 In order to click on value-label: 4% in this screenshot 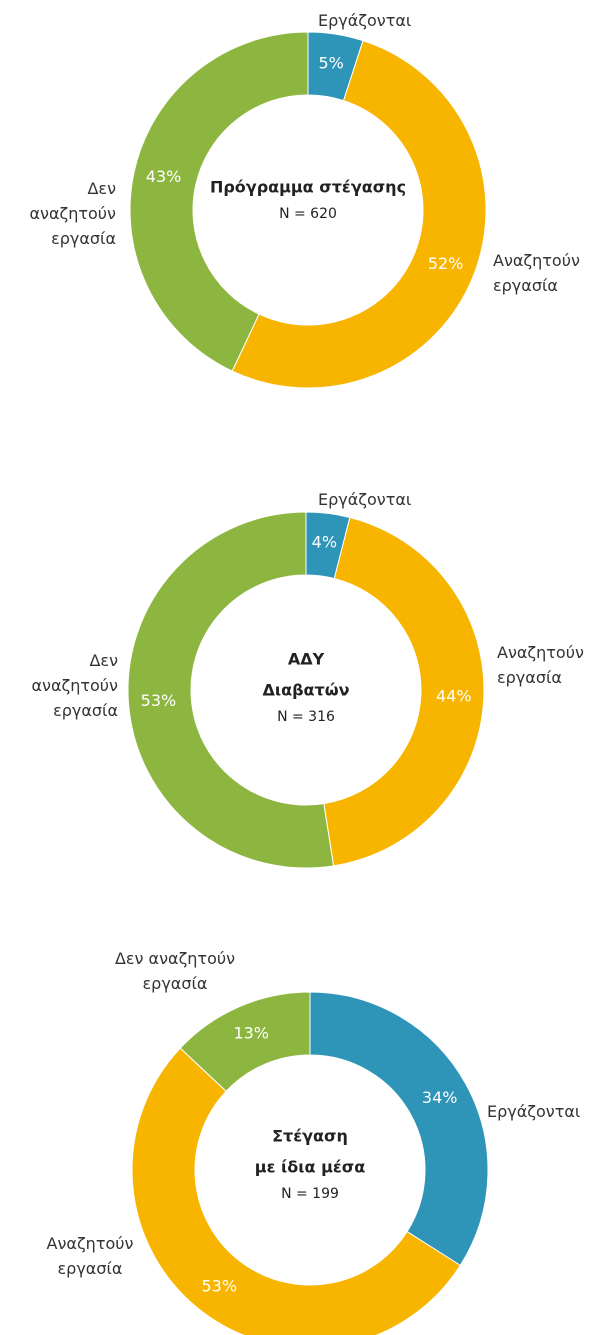, I will do `click(324, 542)`.